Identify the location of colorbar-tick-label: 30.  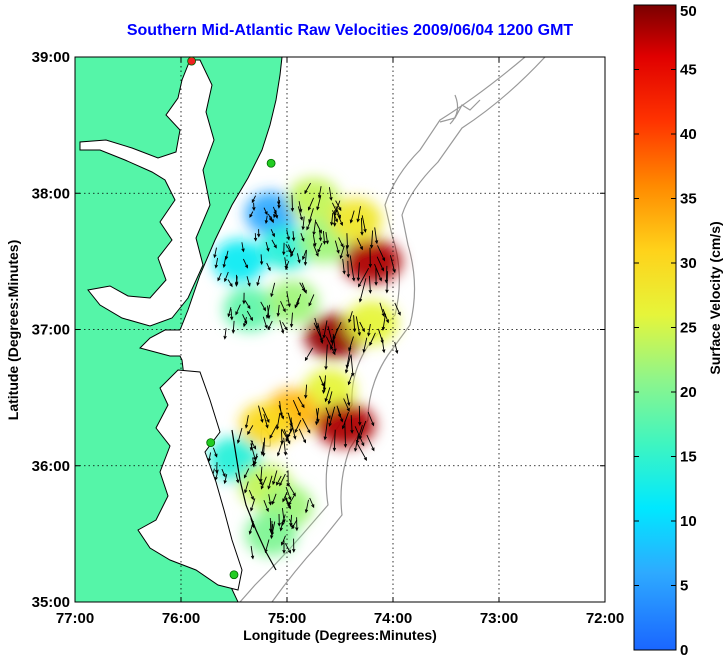
(688, 263).